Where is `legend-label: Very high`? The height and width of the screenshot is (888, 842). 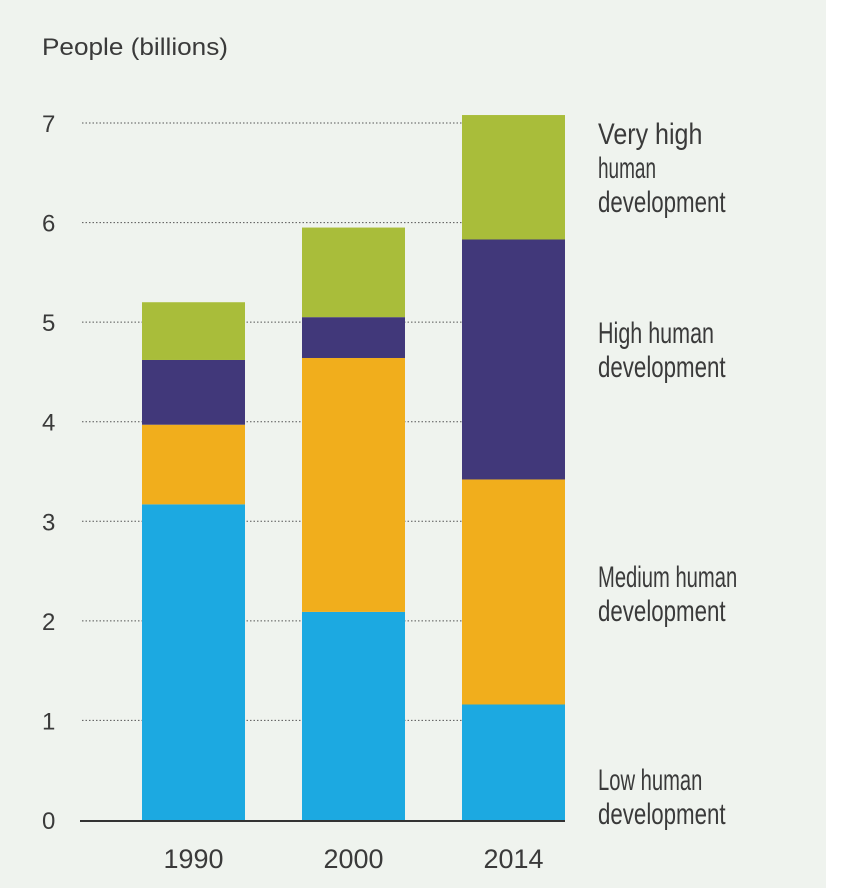 legend-label: Very high is located at coordinates (650, 134).